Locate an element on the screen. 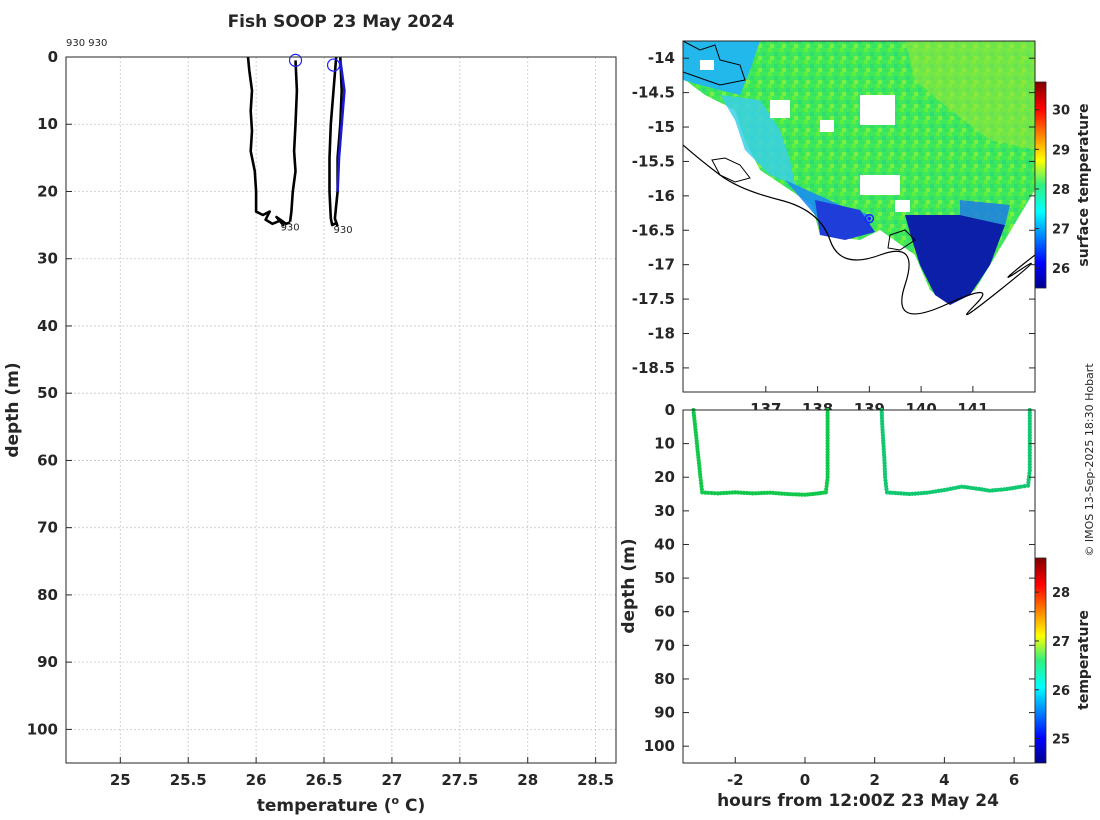 This screenshot has width=1100, height=820. profile-ytick-label: 80 is located at coordinates (47, 595).